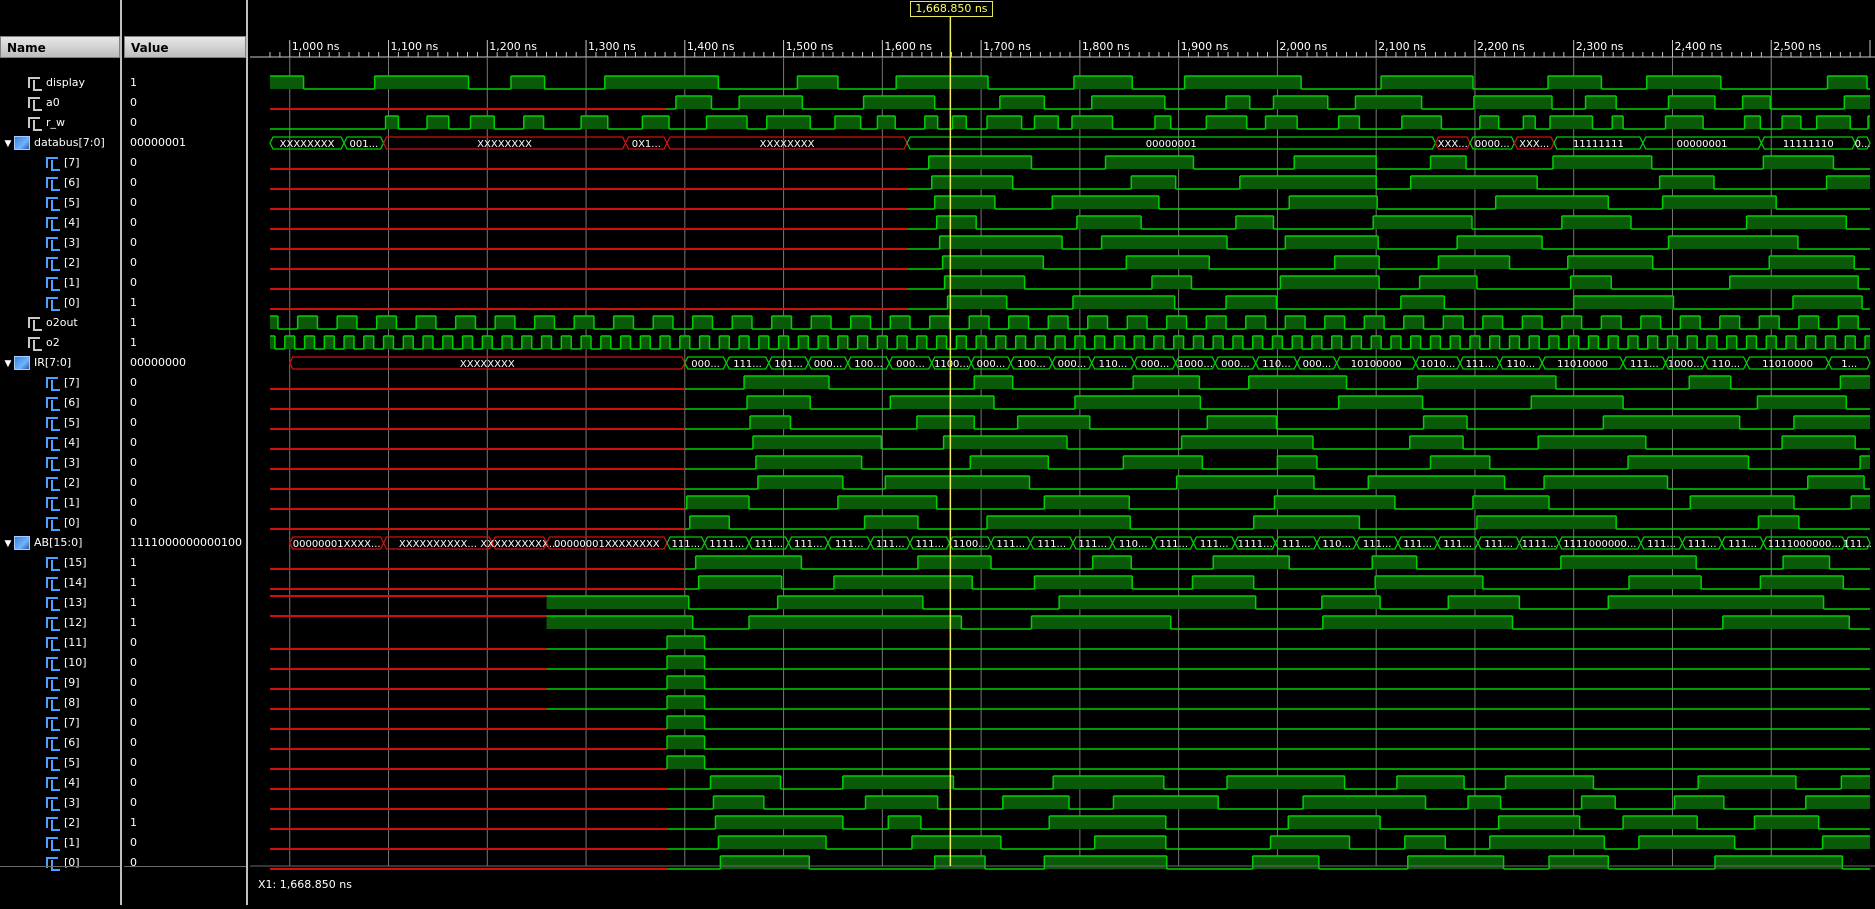 The height and width of the screenshot is (909, 1875). Describe the element at coordinates (1797, 46) in the screenshot. I see `ruler-label: 2,500 ns` at that location.